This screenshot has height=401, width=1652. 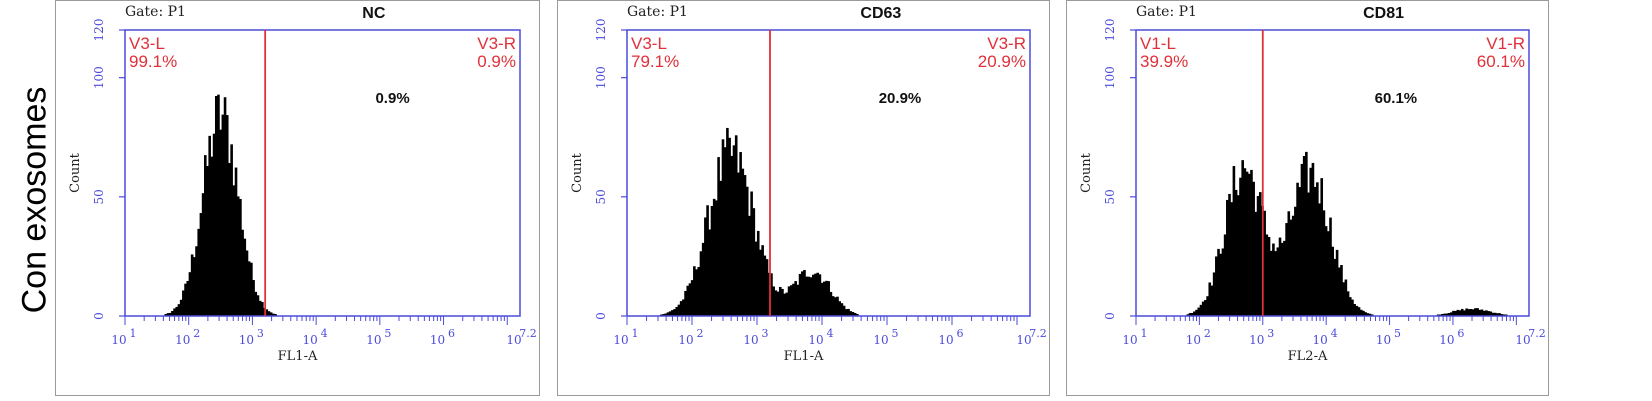 What do you see at coordinates (1501, 61) in the screenshot?
I see `right-region-pct: 60.1%` at bounding box center [1501, 61].